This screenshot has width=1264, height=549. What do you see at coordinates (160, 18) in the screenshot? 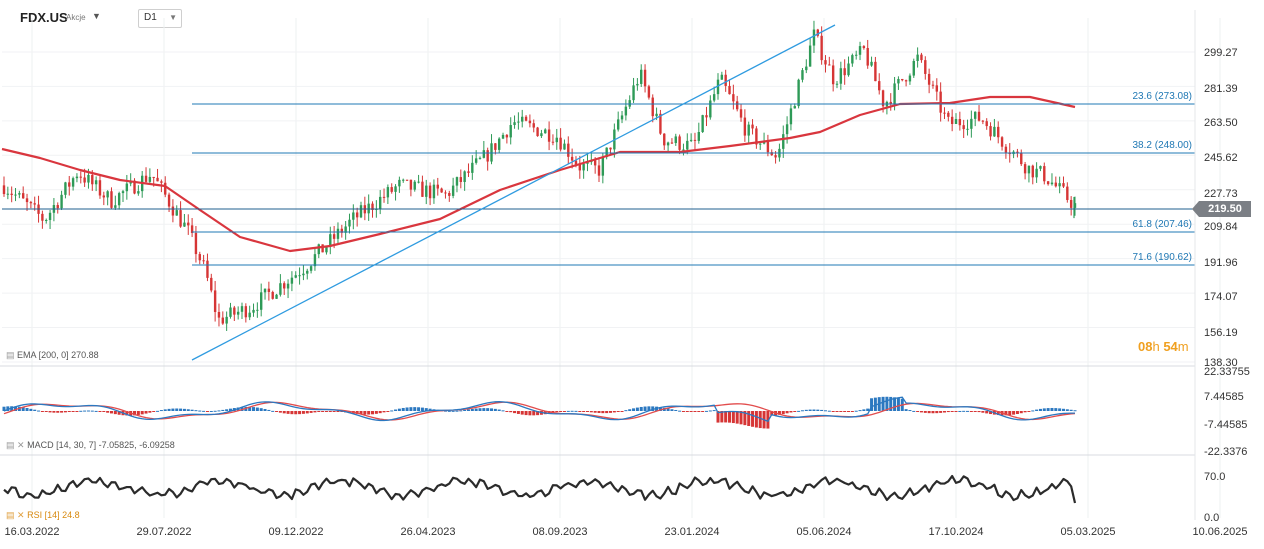
I see `timeframe-select: D1 ▼` at bounding box center [160, 18].